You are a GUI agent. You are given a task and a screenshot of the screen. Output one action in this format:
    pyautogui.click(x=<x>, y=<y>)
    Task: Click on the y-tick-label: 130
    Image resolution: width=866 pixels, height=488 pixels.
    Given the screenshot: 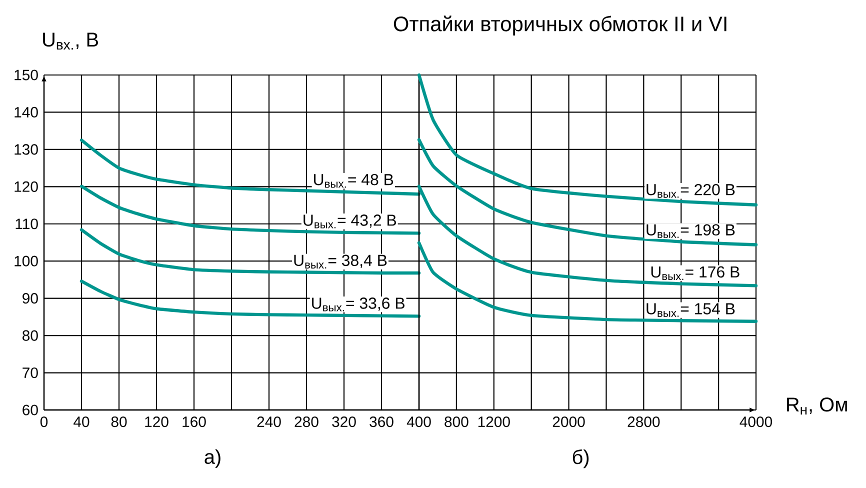 What is the action you would take?
    pyautogui.click(x=26, y=149)
    